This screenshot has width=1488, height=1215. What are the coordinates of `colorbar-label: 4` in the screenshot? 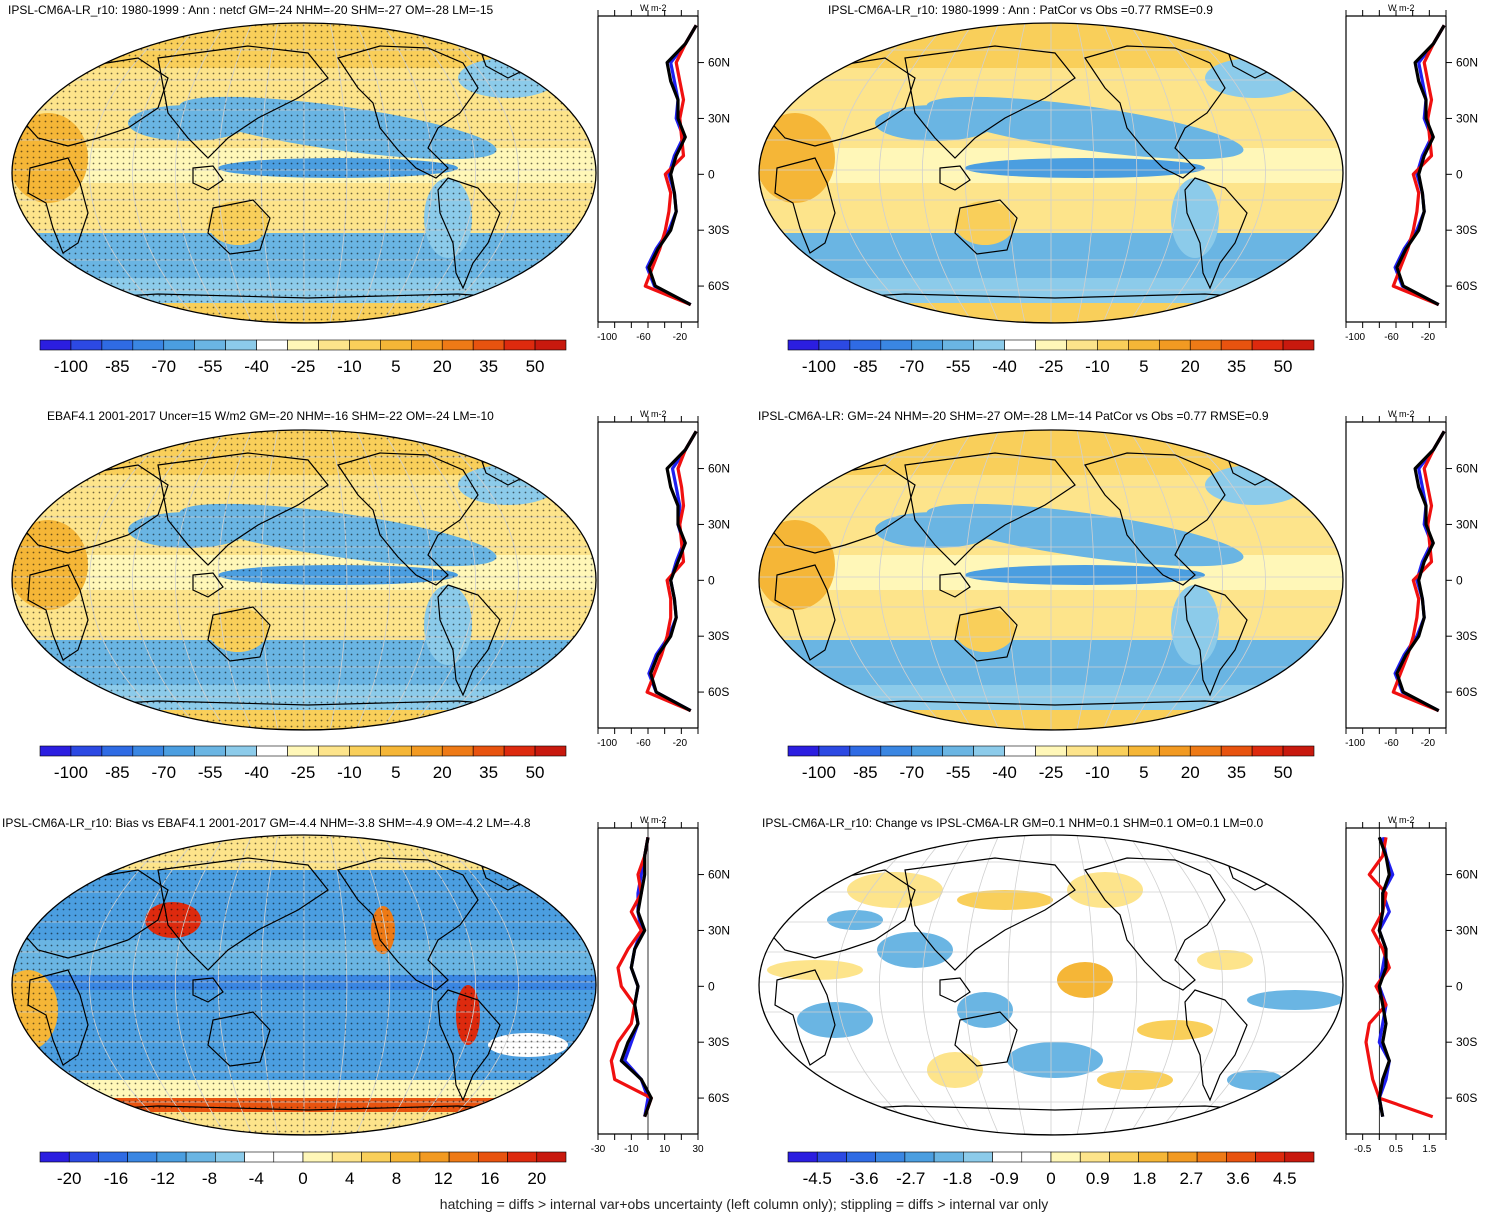 It's located at (349, 1178).